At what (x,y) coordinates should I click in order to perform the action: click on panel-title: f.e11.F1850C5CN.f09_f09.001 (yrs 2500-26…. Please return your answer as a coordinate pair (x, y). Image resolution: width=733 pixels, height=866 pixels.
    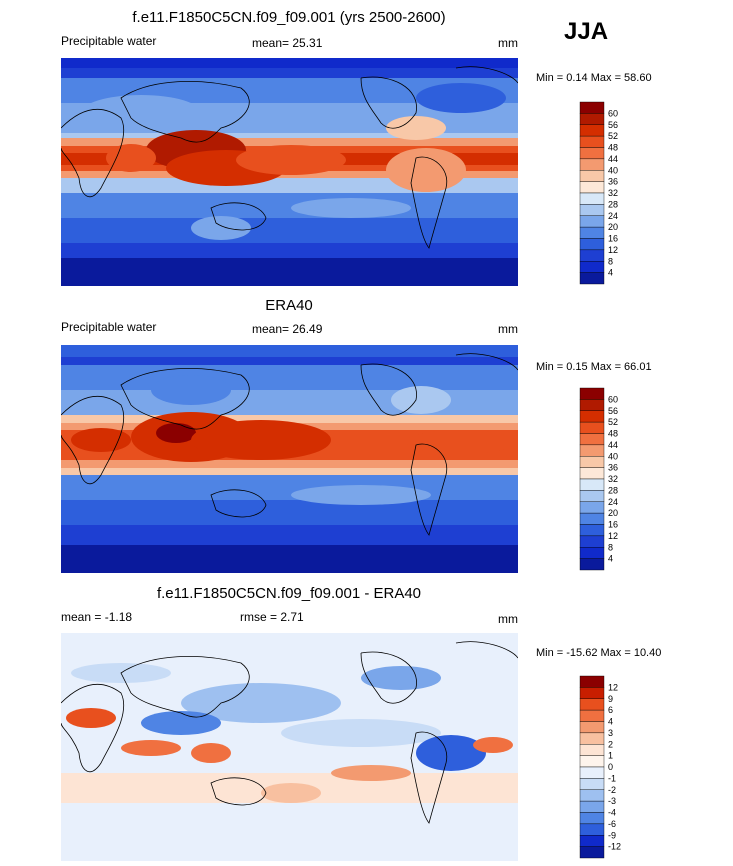
    Looking at the image, I should click on (289, 17).